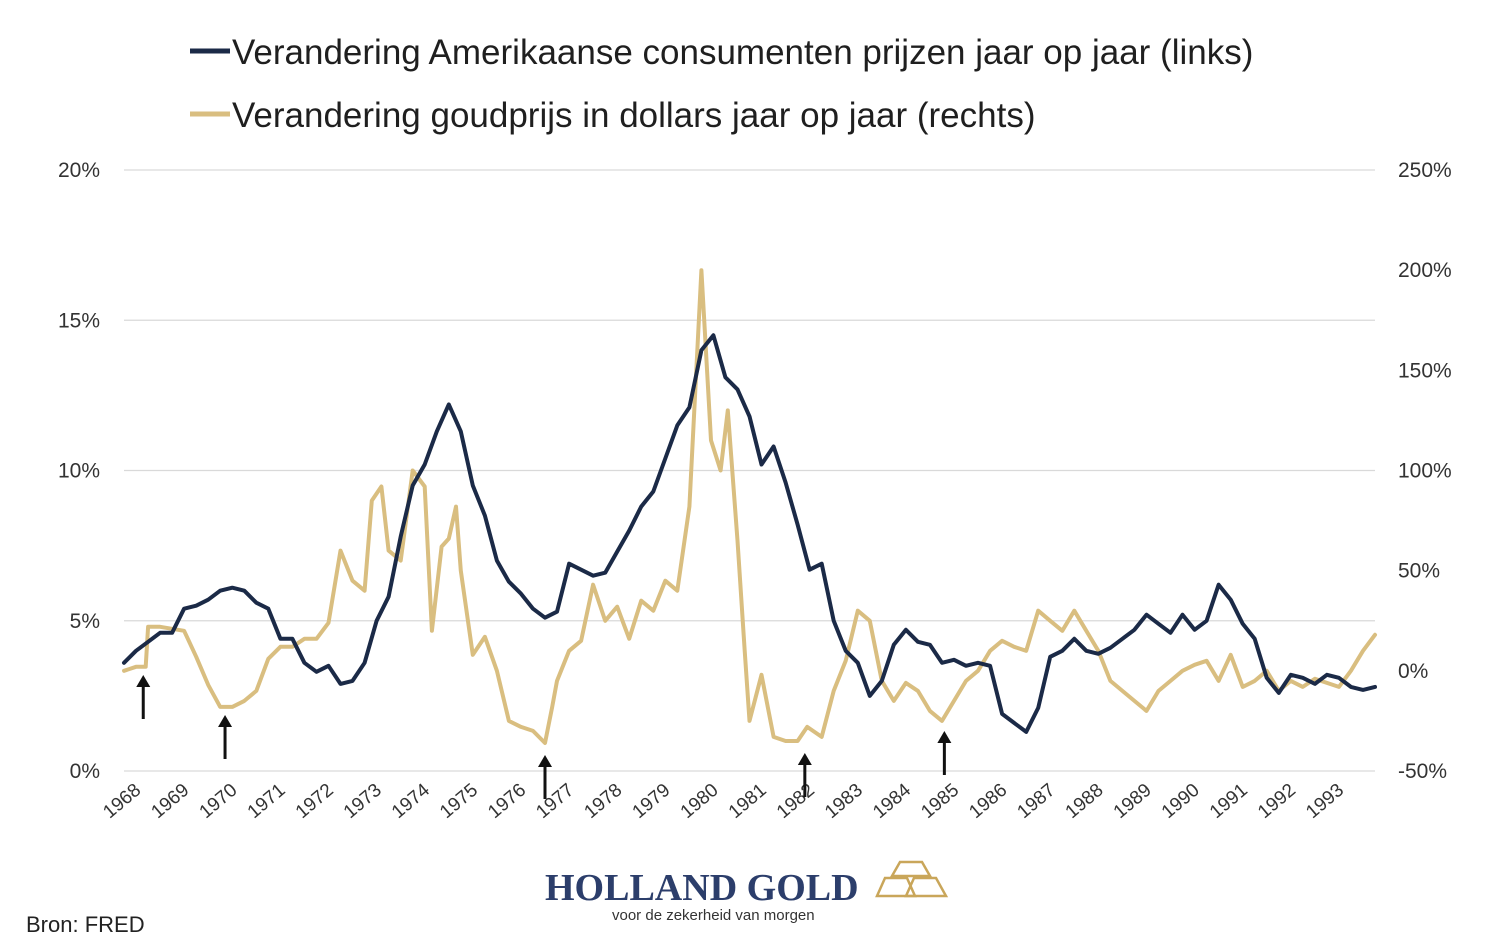  Describe the element at coordinates (702, 888) in the screenshot. I see `logo-name: HOLLAND GOLD` at that location.